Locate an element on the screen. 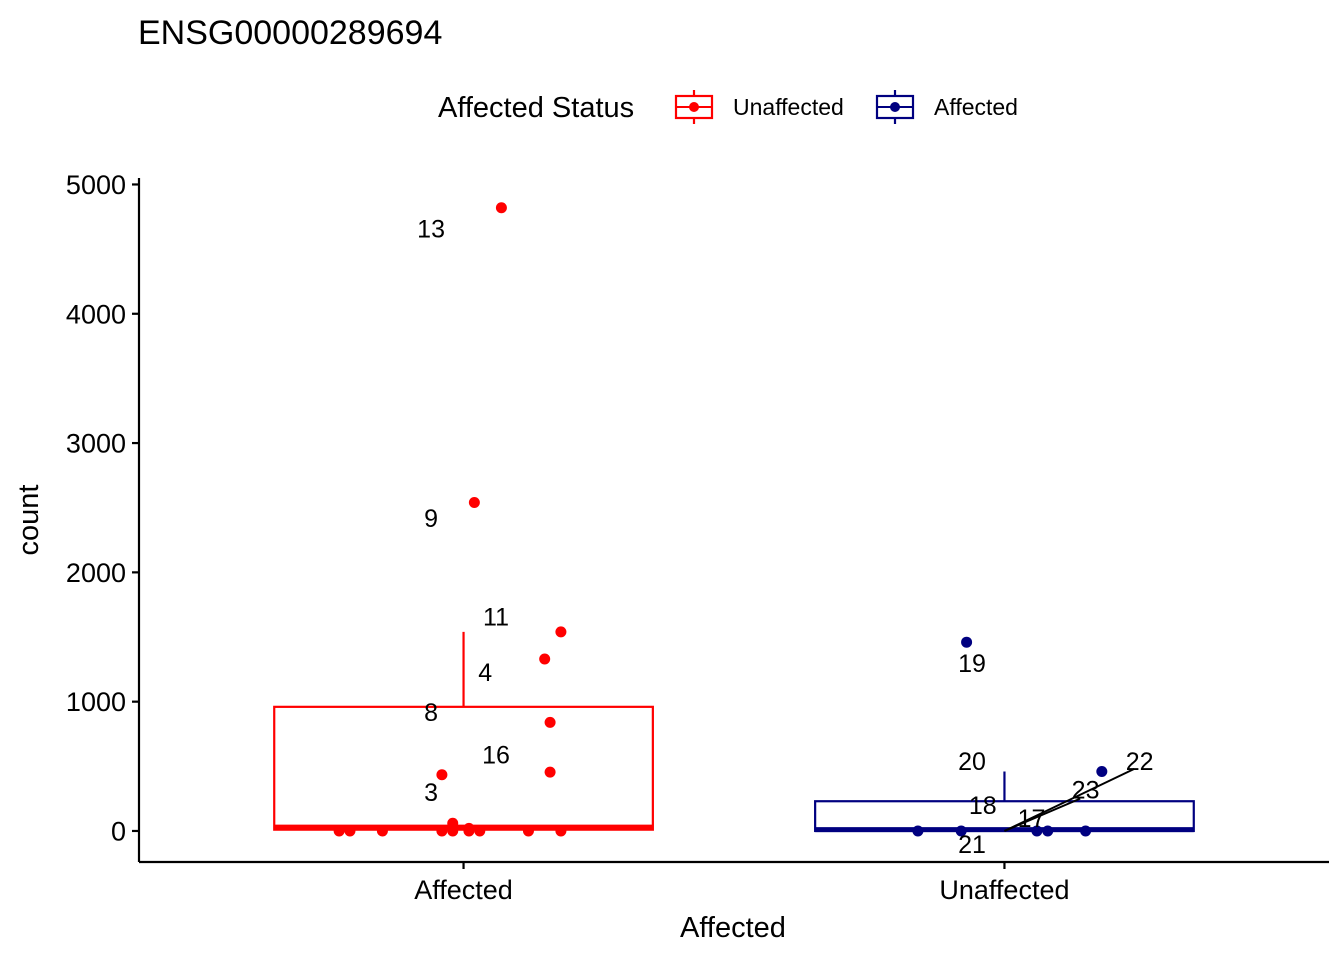  y-tick-label-3000: 3000 is located at coordinates (96, 444).